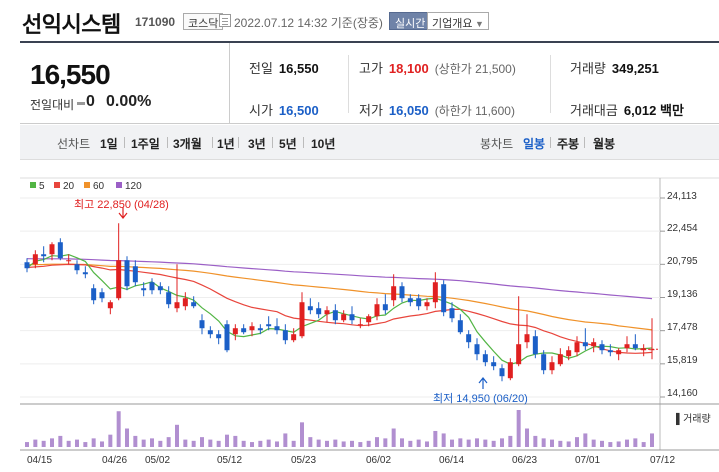 This screenshot has width=719, height=472. What do you see at coordinates (230, 460) in the screenshot?
I see `x-tick: 05/12` at bounding box center [230, 460].